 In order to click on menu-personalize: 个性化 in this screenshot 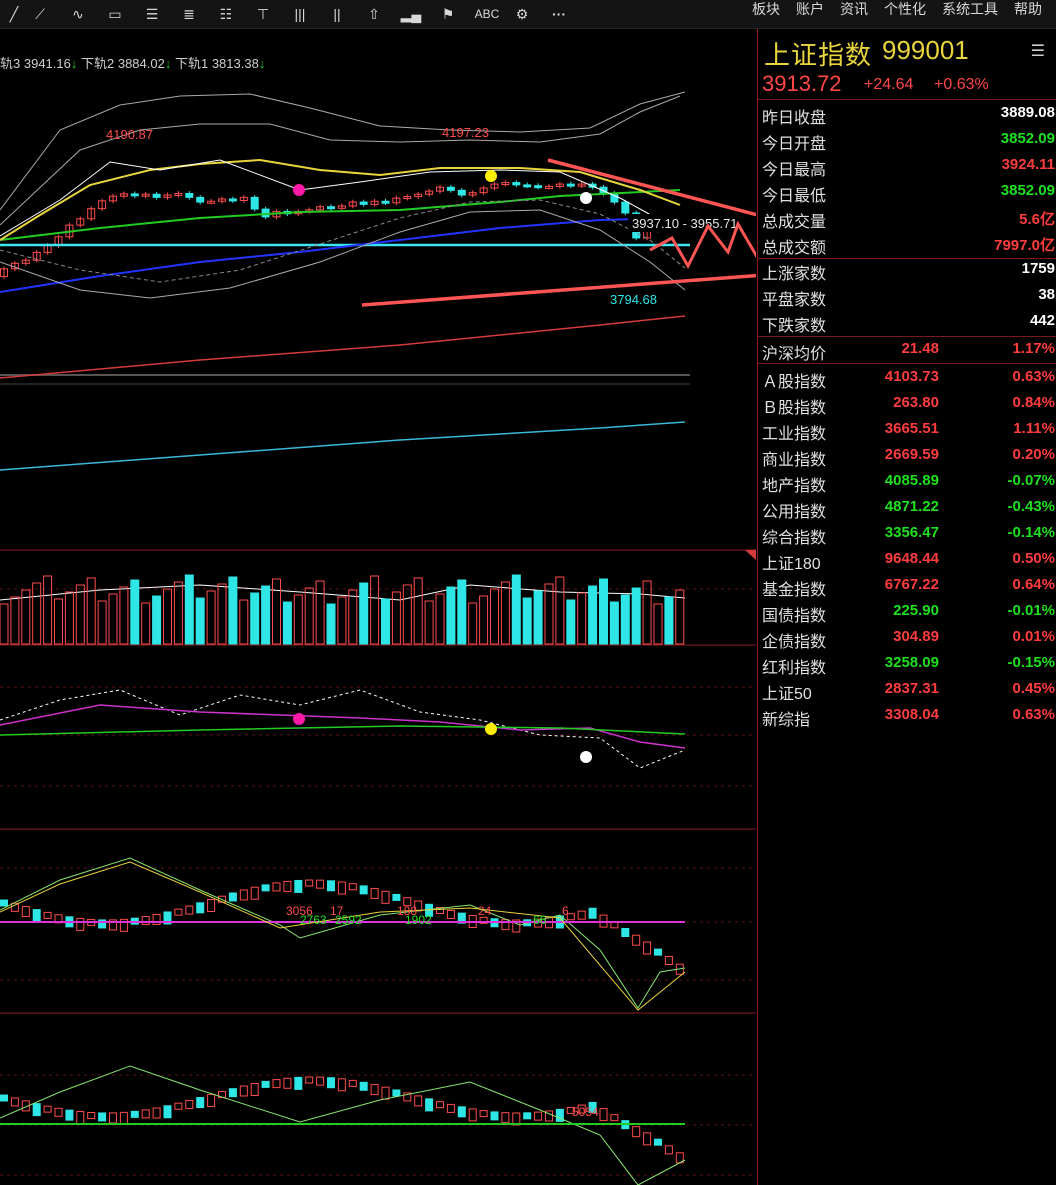, I will do `click(905, 9)`.